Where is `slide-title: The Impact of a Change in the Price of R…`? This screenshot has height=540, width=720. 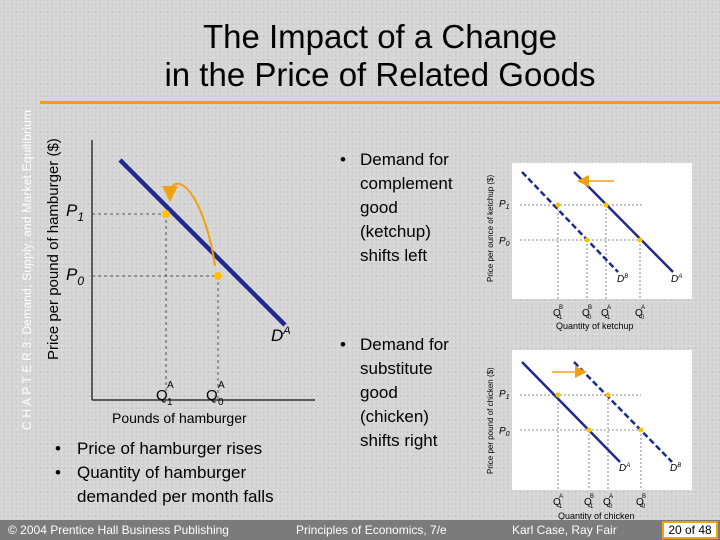
slide-title: The Impact of a Change in the Price of R… is located at coordinates (380, 56).